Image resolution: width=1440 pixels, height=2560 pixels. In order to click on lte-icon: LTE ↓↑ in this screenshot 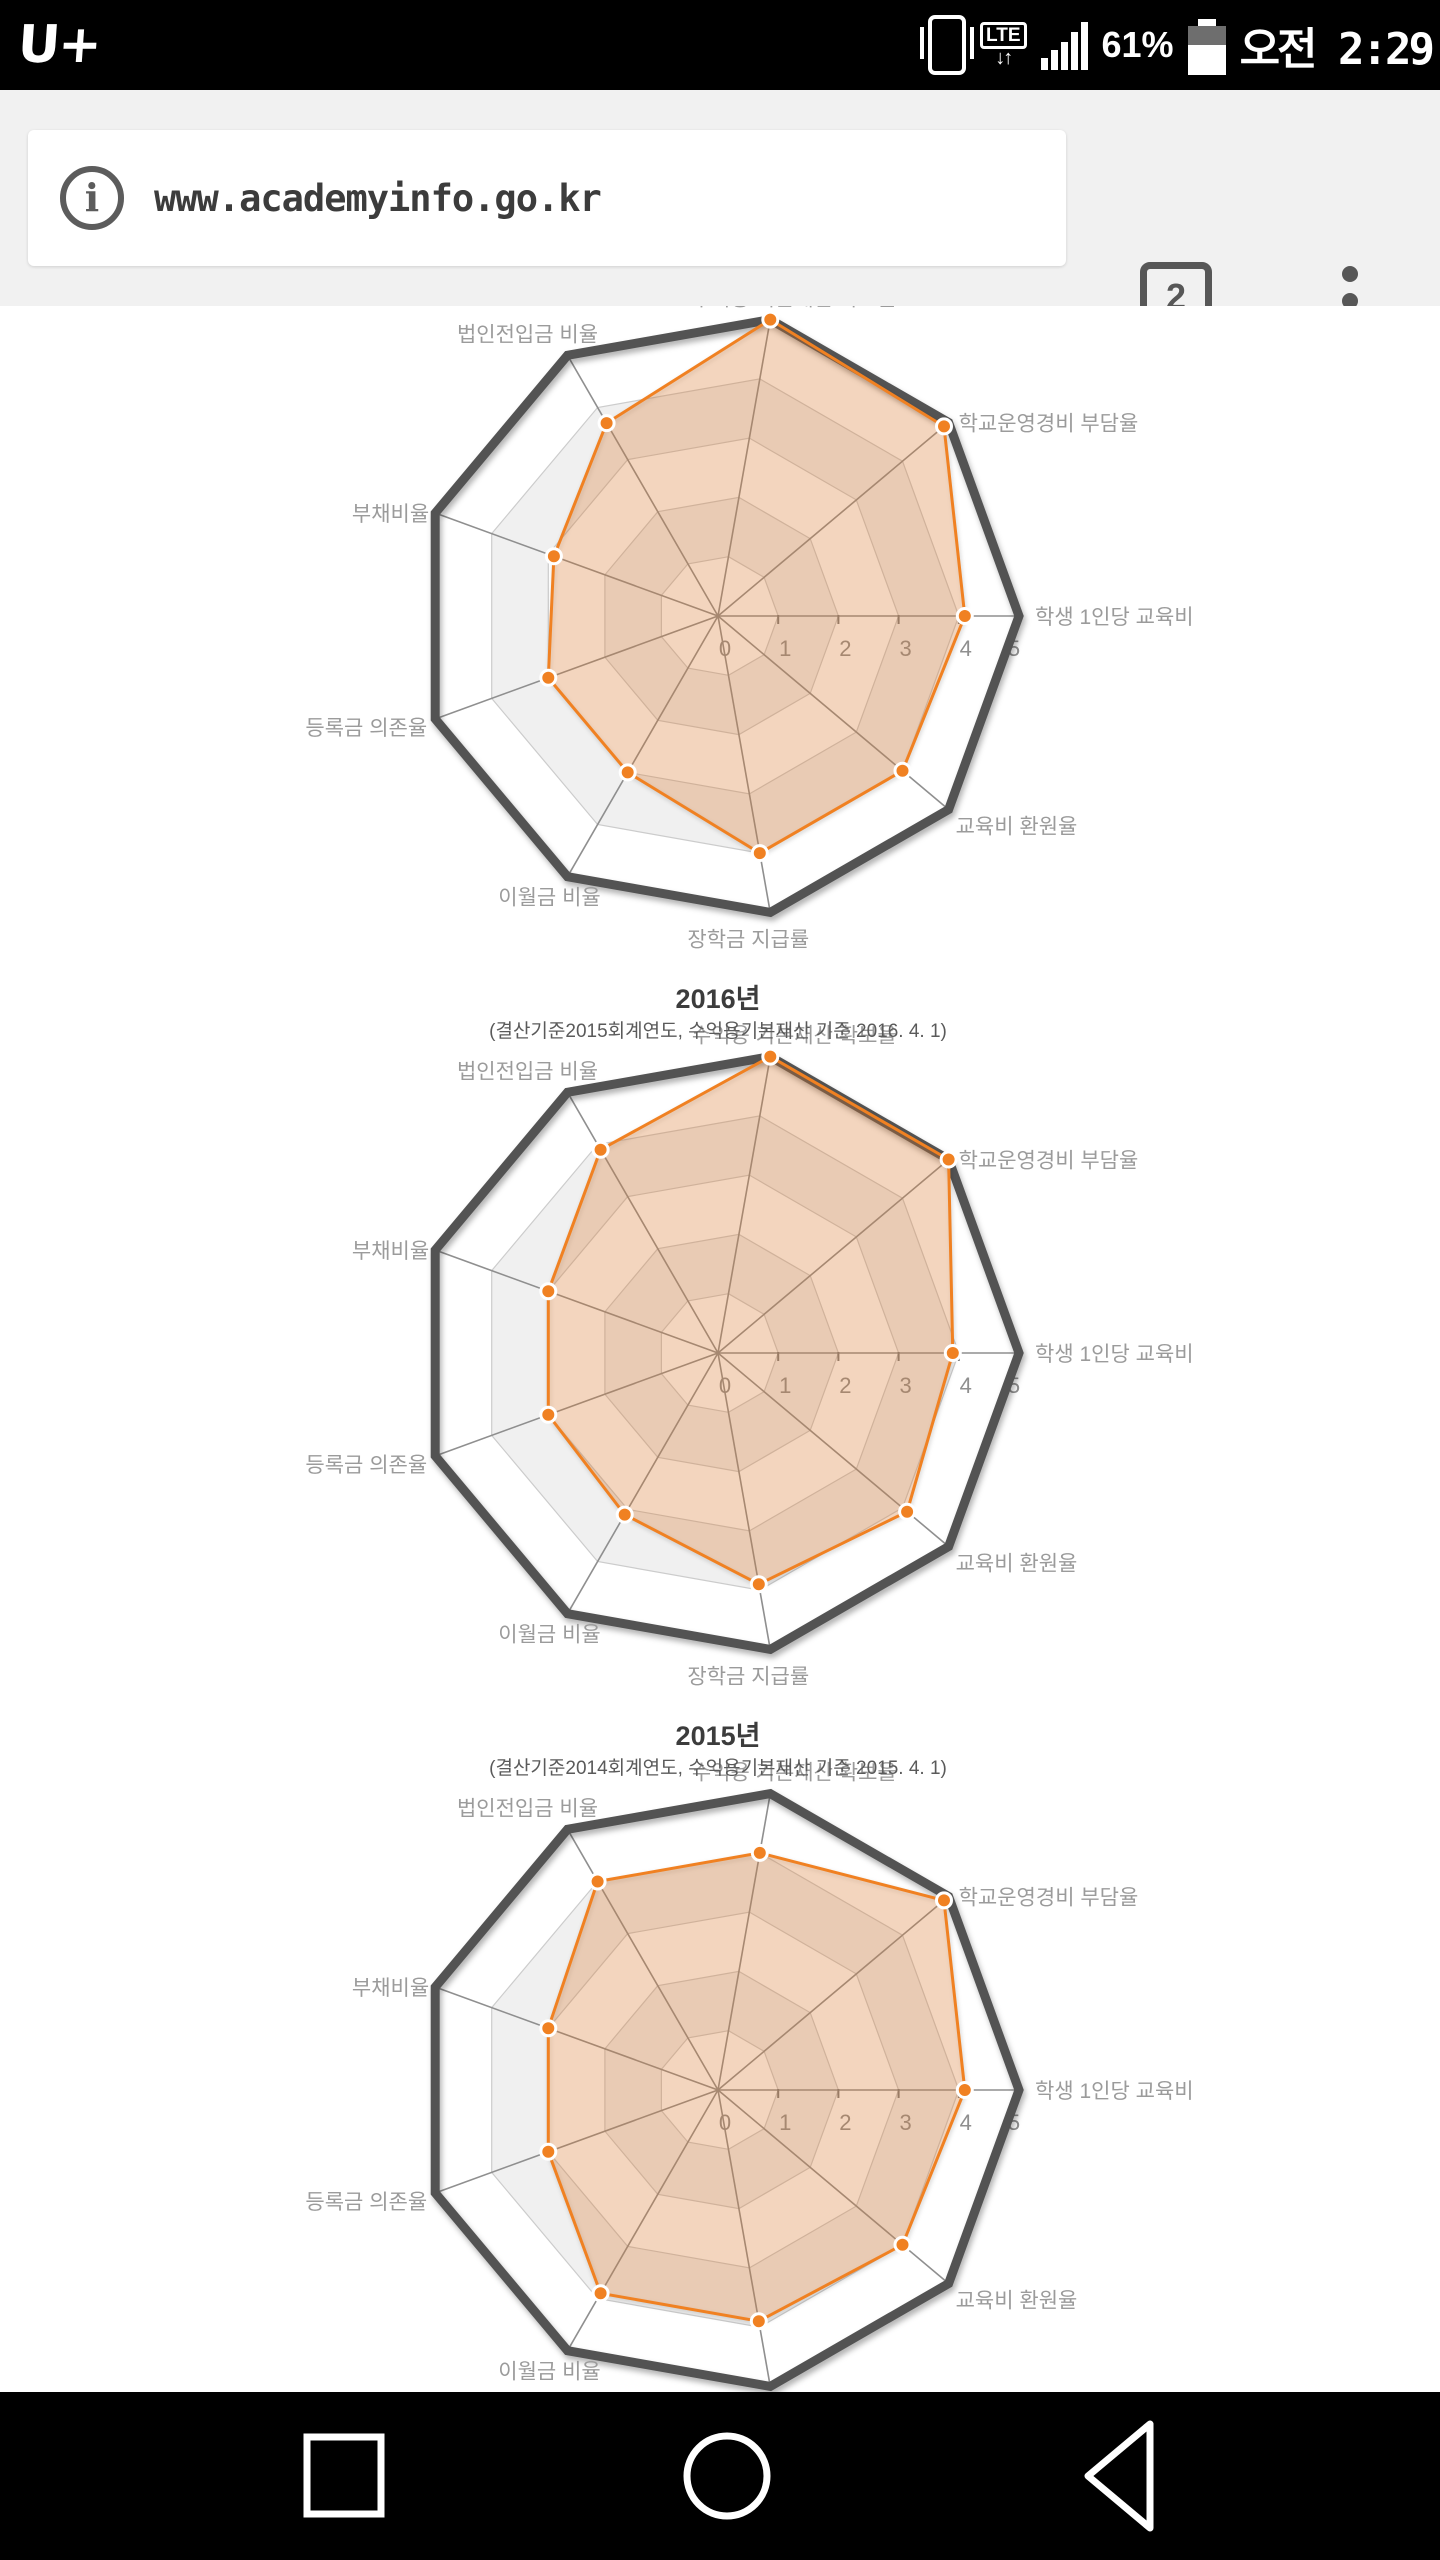, I will do `click(1003, 45)`.